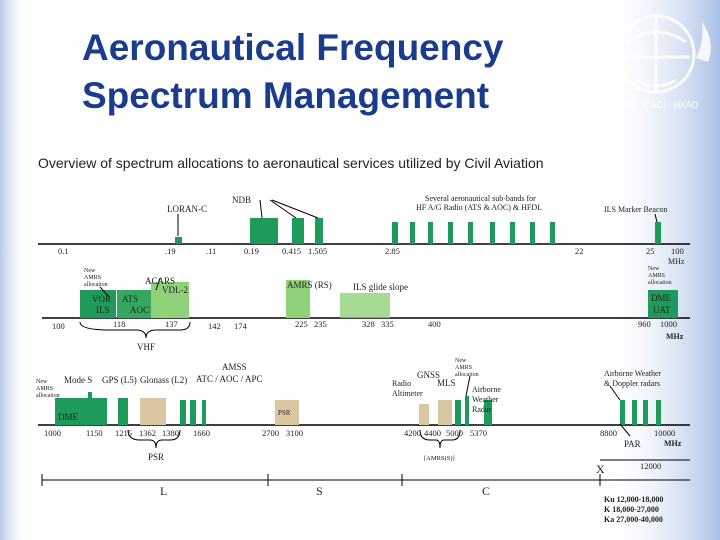 The image size is (720, 540). I want to click on band2-vor-ils-block, so click(98, 304).